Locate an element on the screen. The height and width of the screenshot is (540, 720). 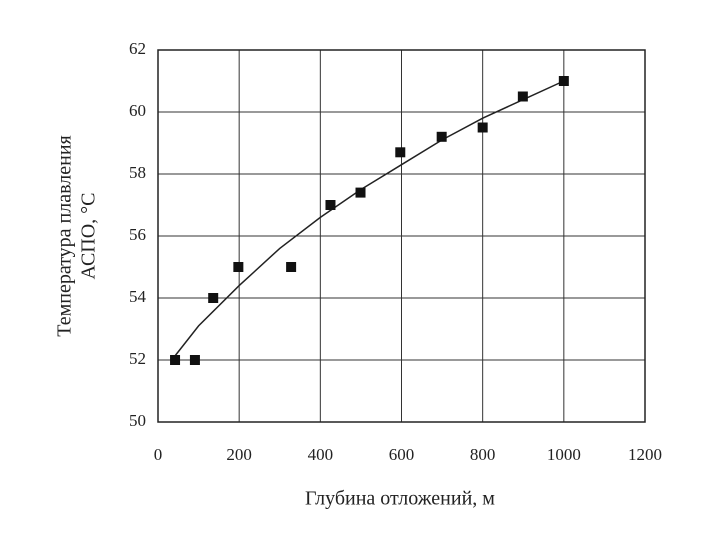
x-axis-title: Глубина отложений, м is located at coordinates (400, 499).